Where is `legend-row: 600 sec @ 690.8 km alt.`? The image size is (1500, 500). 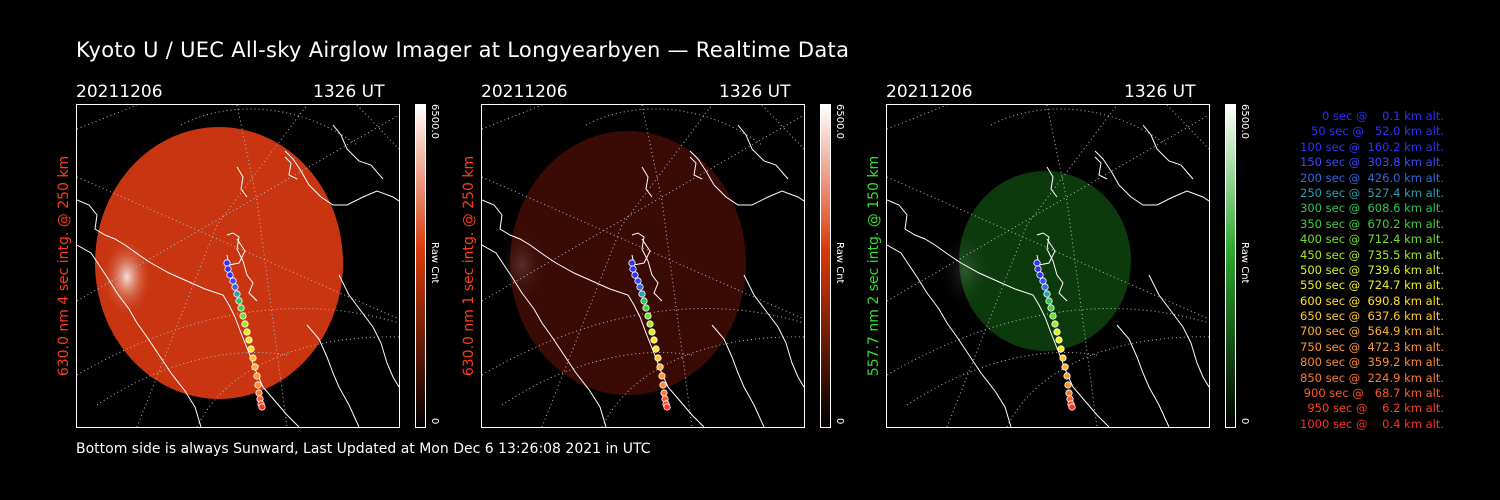 legend-row: 600 sec @ 690.8 km alt. is located at coordinates (1370, 300).